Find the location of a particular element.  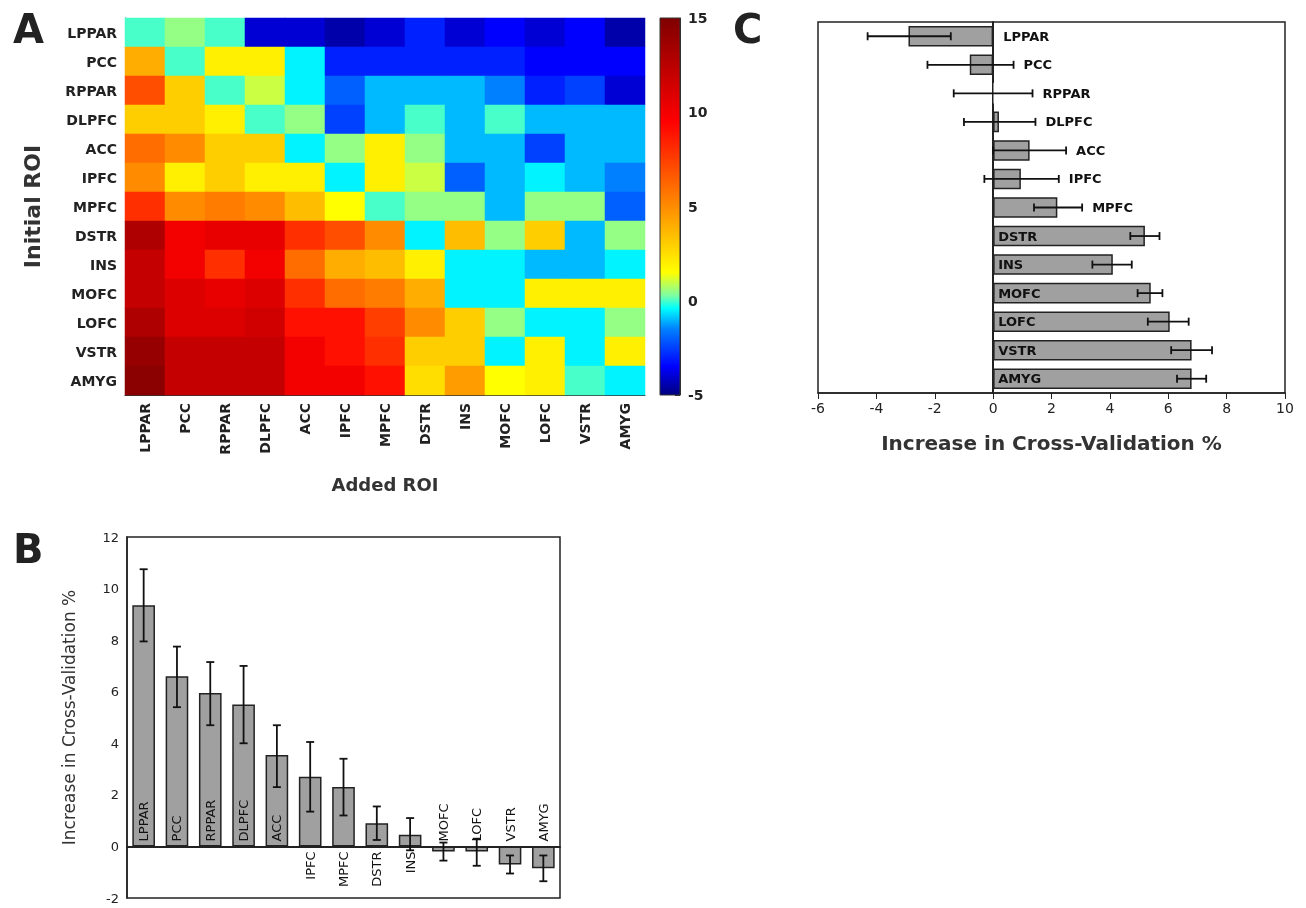

x-axis-title: Increase in Cross-Validation % is located at coordinates (1051, 443).